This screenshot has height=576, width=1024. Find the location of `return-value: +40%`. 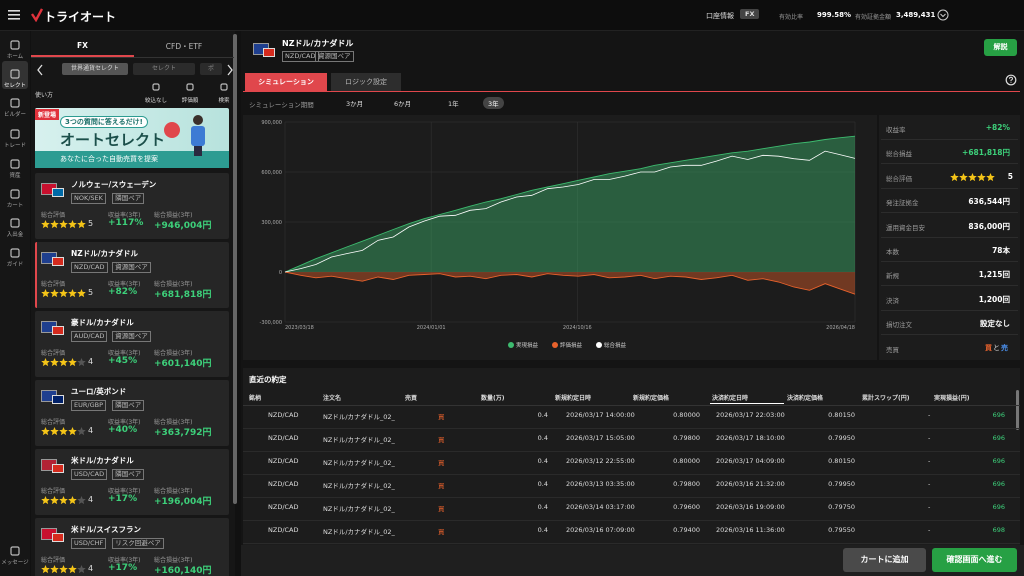

return-value: +40% is located at coordinates (122, 430).